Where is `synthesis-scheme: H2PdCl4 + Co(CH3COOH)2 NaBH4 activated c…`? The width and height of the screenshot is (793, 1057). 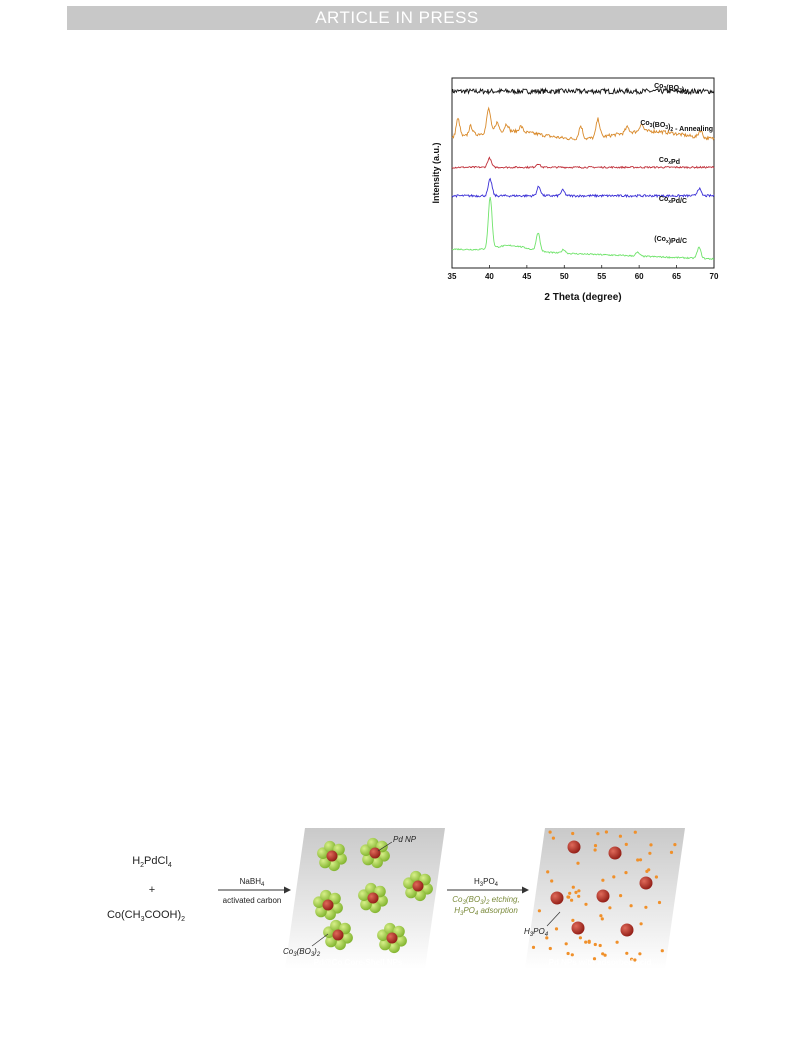
synthesis-scheme: H2PdCl4 + Co(CH3COOH)2 NaBH4 activated c… is located at coordinates (396, 898).